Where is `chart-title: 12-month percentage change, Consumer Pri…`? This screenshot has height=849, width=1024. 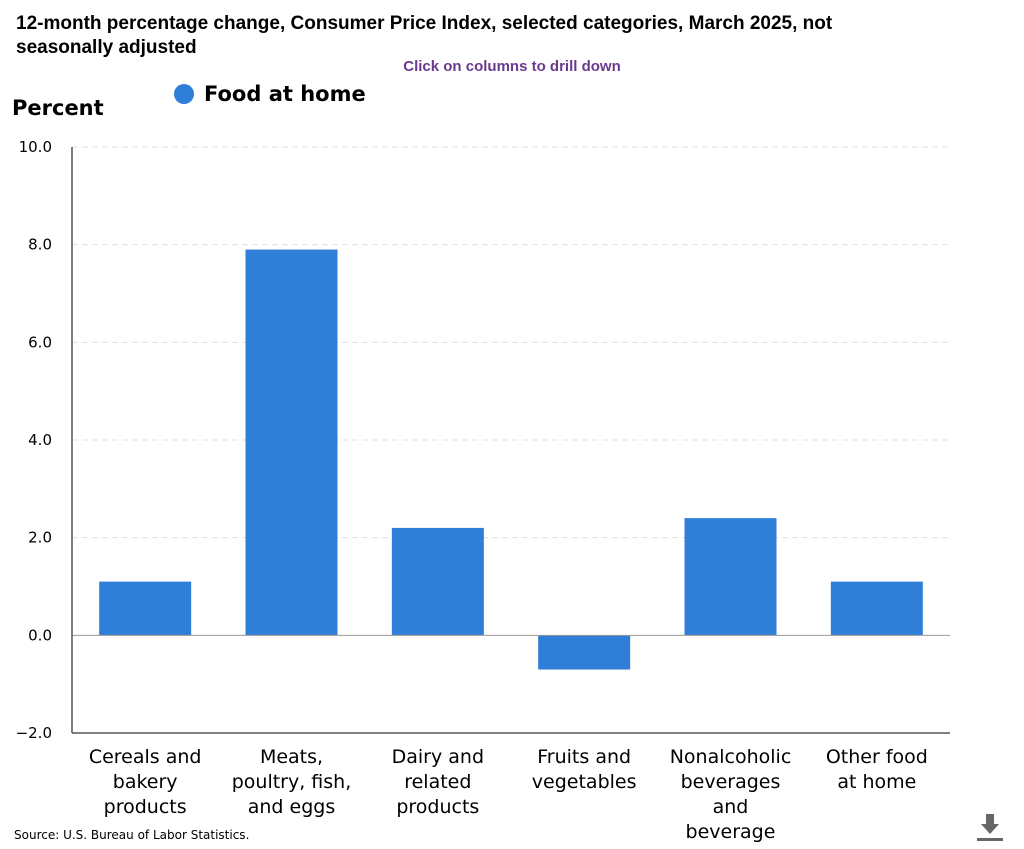 chart-title: 12-month percentage change, Consumer Pri… is located at coordinates (424, 35).